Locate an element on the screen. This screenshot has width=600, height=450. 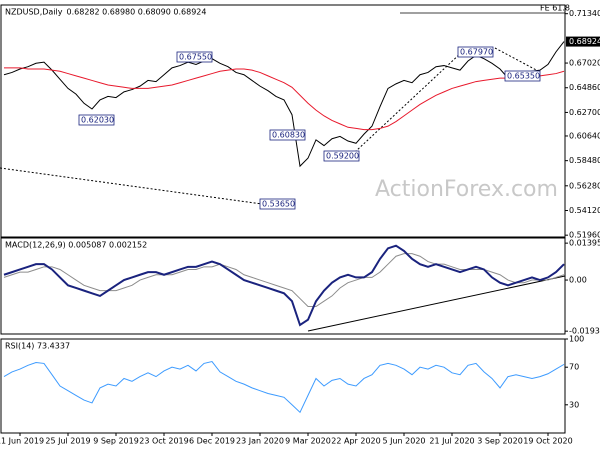
y-tick-label: 0.56280 is located at coordinates (584, 185).